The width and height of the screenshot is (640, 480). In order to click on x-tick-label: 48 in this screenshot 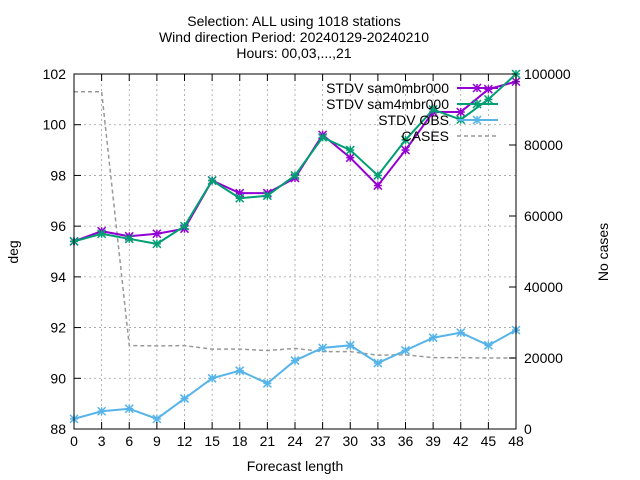, I will do `click(516, 441)`.